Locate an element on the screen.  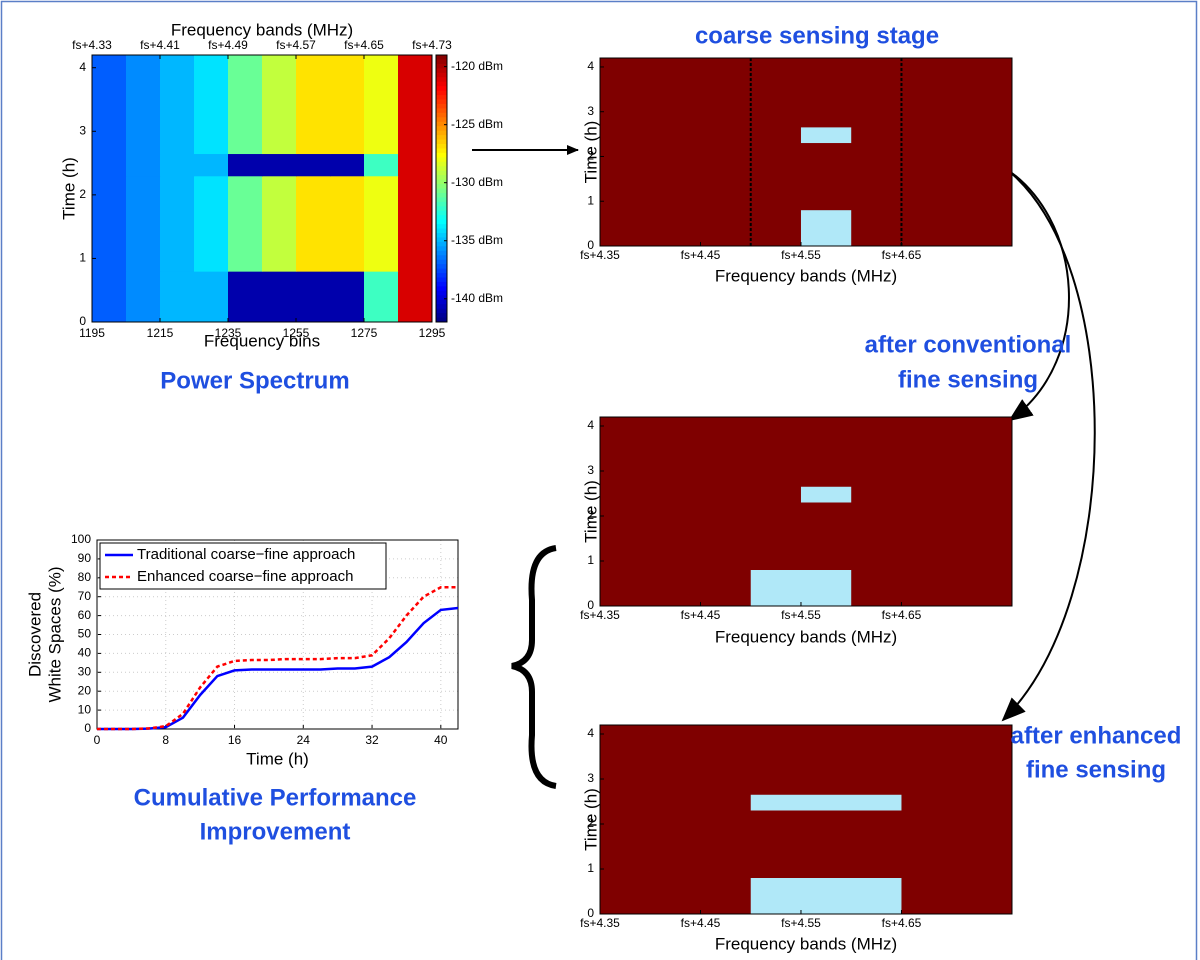
x-tick-label: 1215 is located at coordinates (160, 333).